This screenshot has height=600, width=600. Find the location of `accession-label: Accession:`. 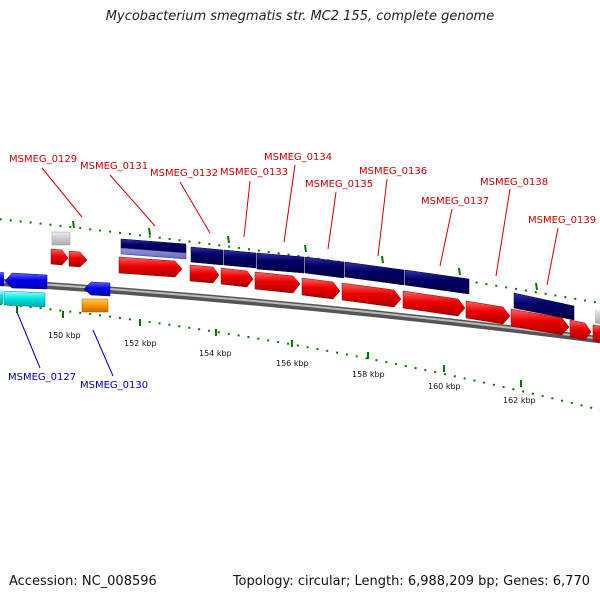

accession-label: Accession: is located at coordinates (43, 581).